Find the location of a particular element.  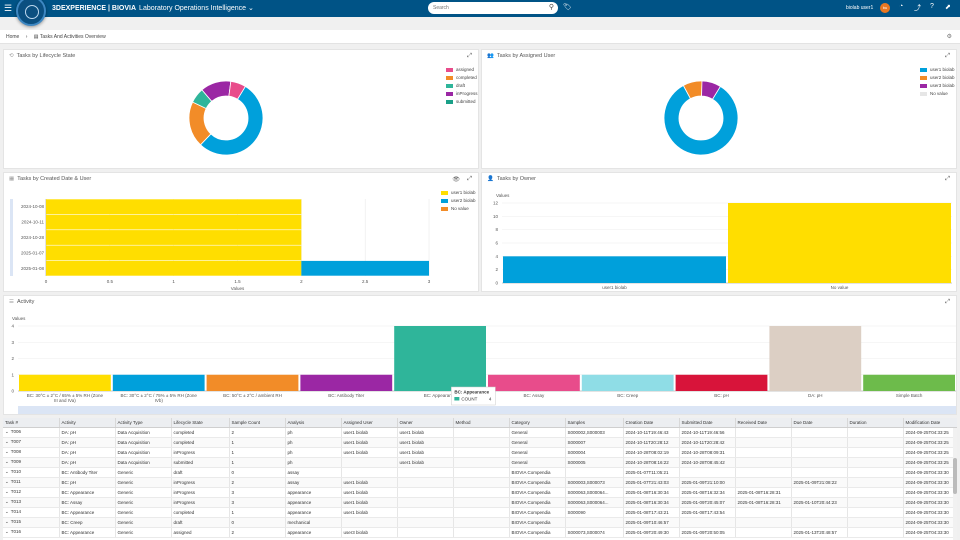

notification-icon: ◔ is located at coordinates (901, 6).